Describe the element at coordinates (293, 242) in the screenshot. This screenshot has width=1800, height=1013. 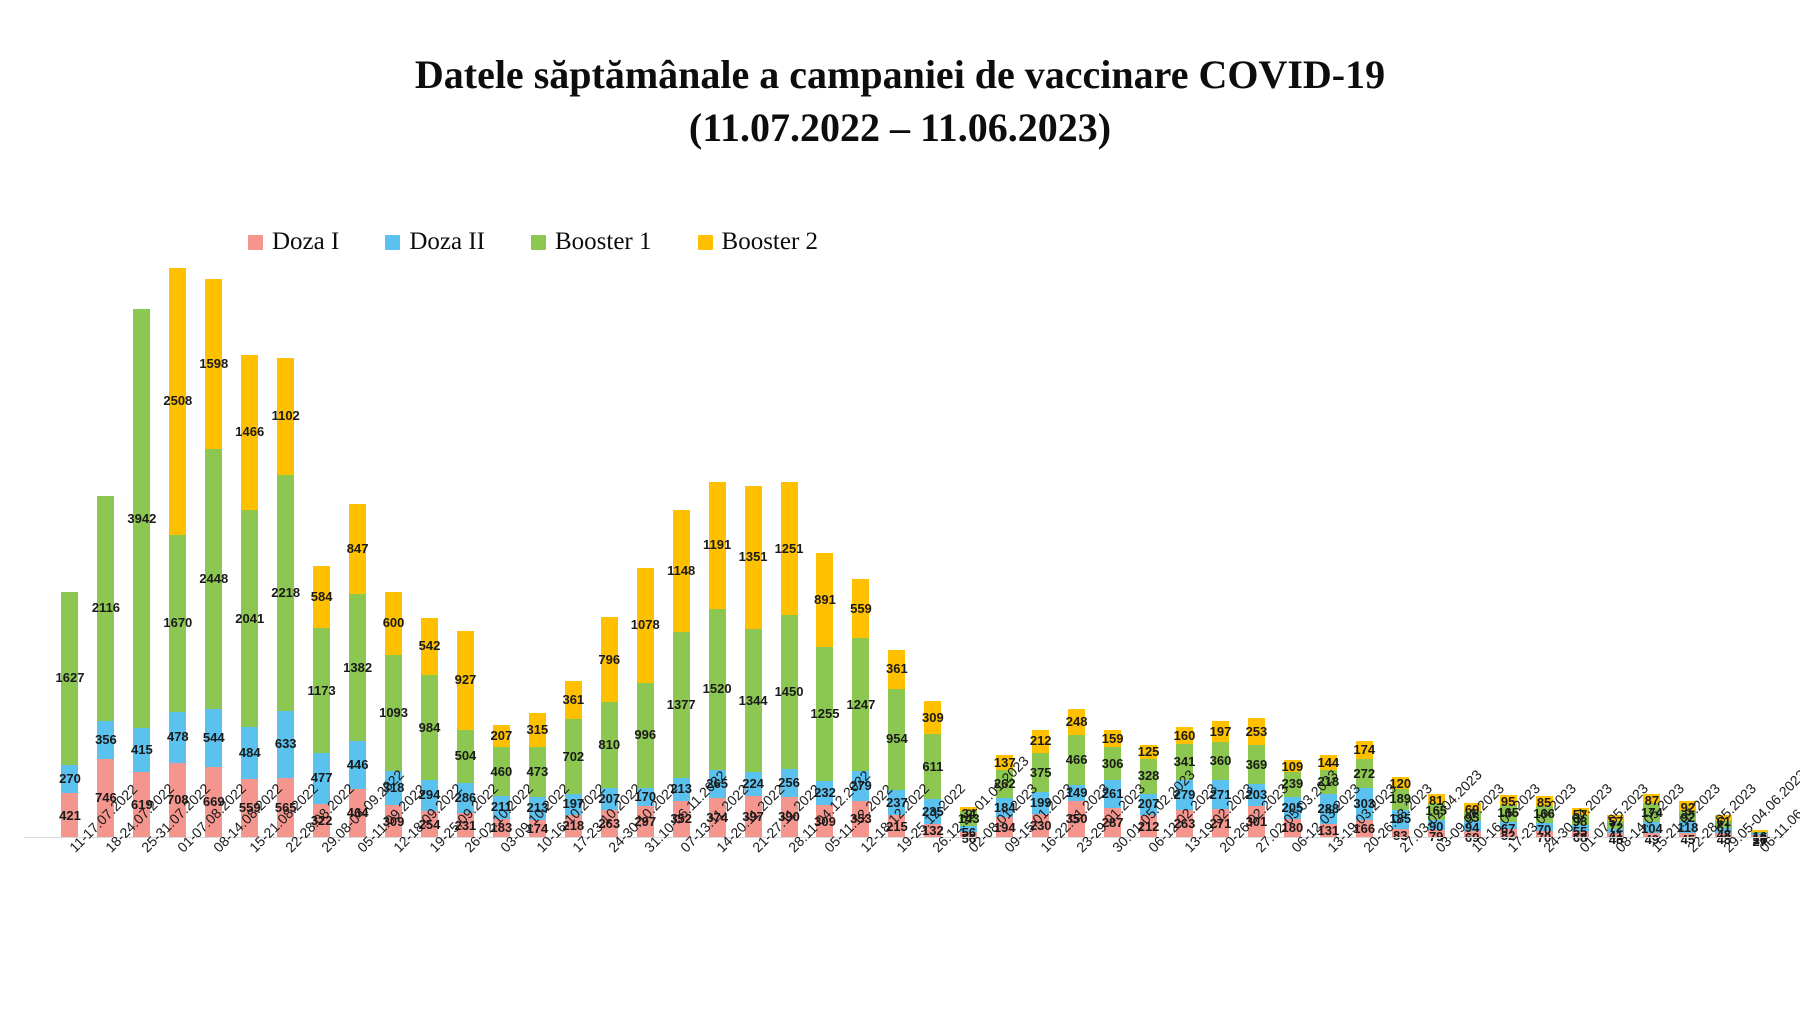
I see `legend-item-doza-i: Doza I` at that location.